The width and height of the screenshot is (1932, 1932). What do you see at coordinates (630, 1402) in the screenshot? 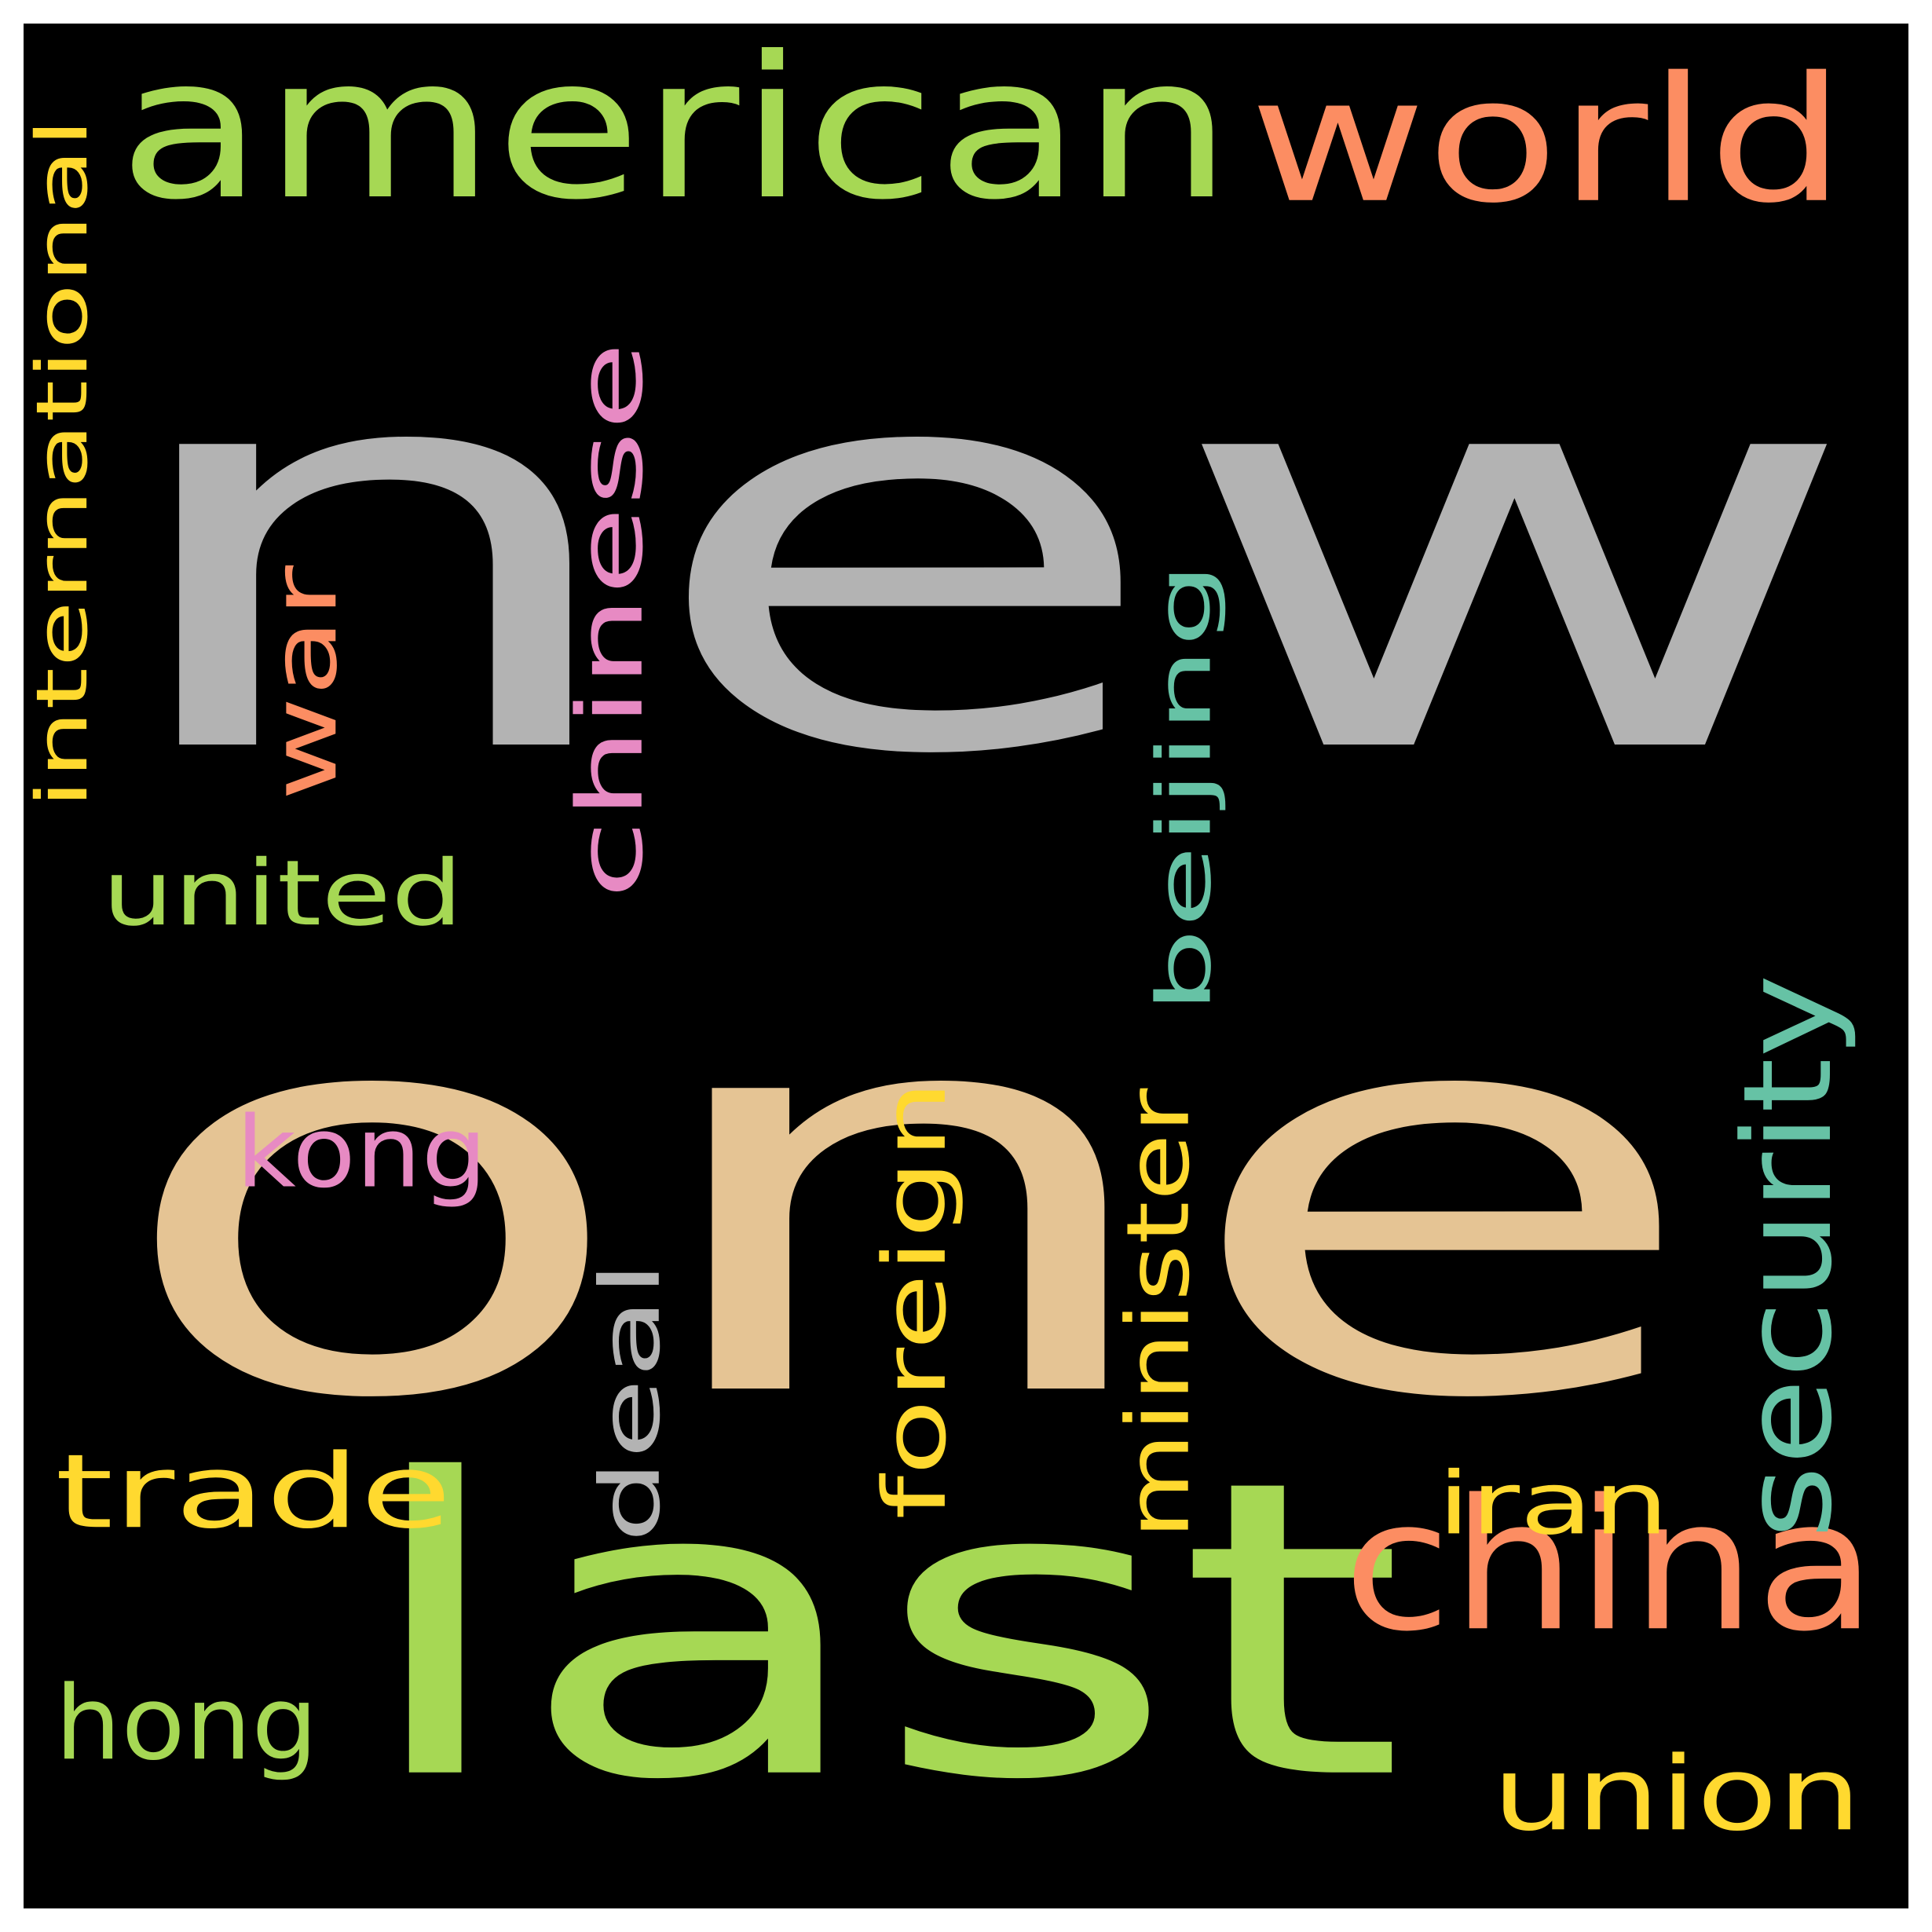
I see `word-deal: deal` at bounding box center [630, 1402].